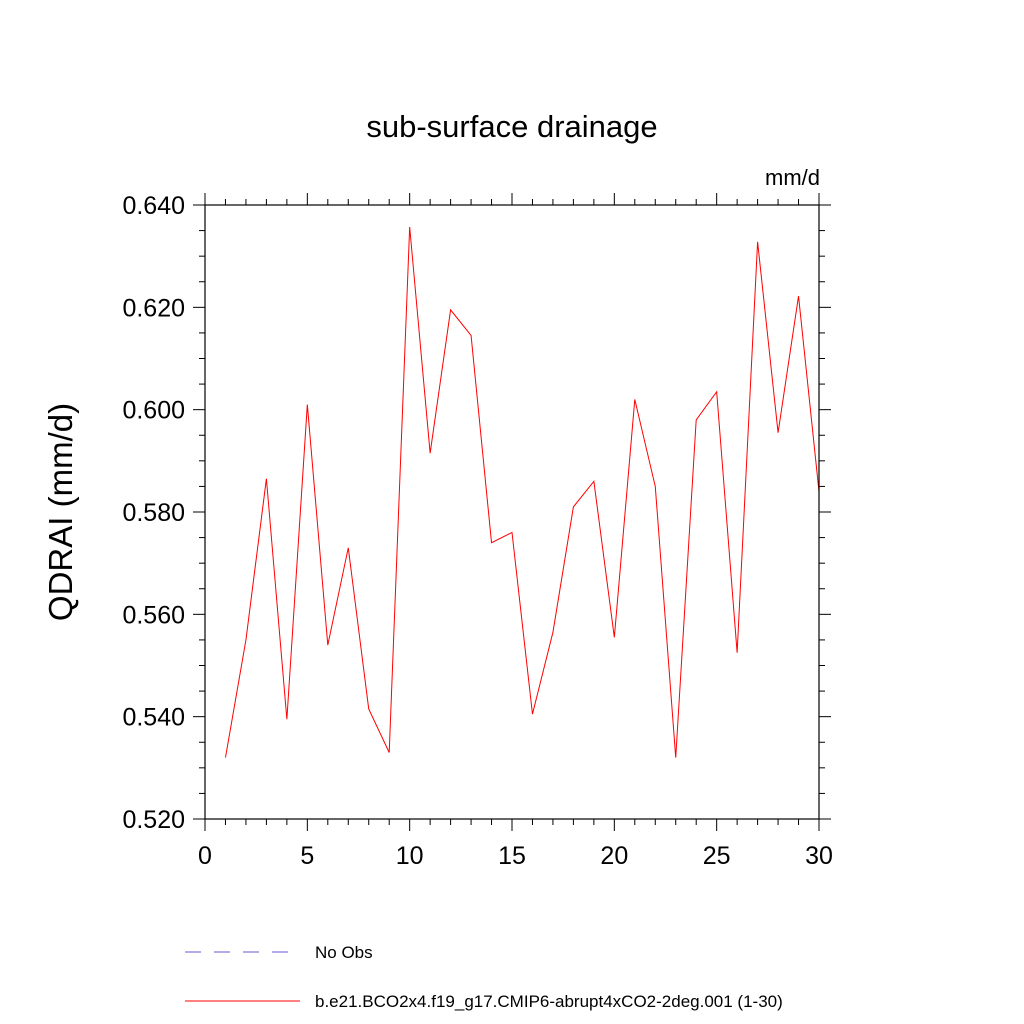  What do you see at coordinates (819, 856) in the screenshot?
I see `x-tick-label: 30` at bounding box center [819, 856].